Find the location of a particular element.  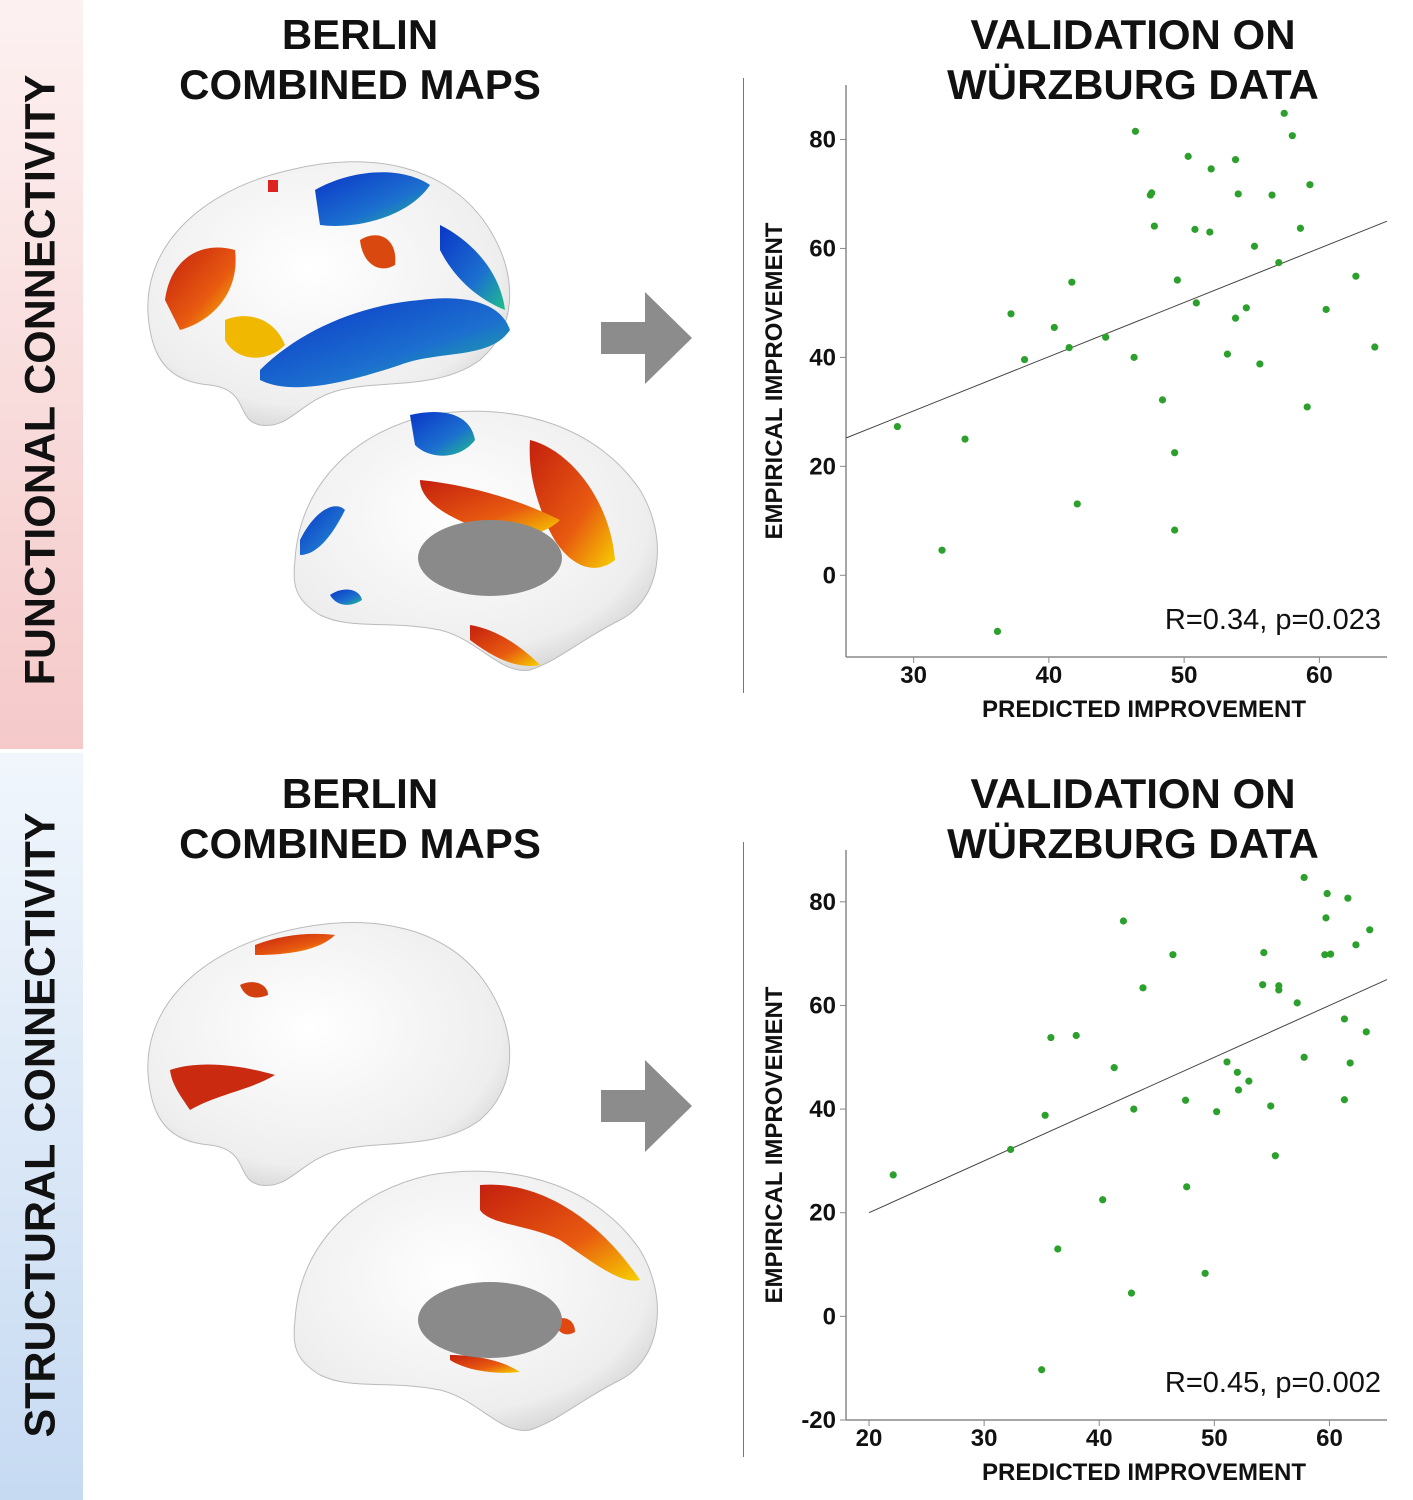

brain-medial-structural is located at coordinates (475, 1300).